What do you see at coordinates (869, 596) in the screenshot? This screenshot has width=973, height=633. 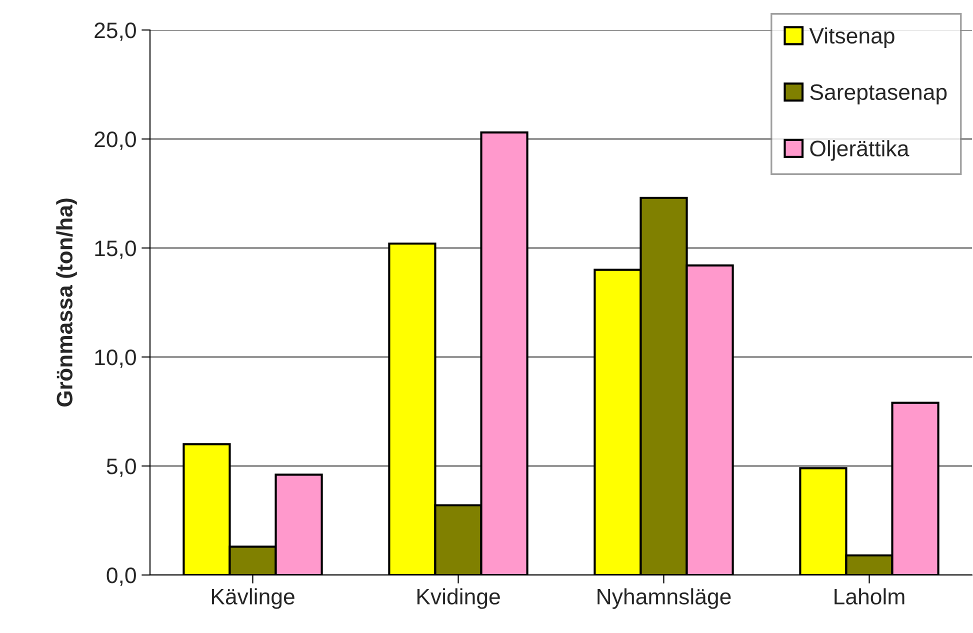 I see `x-tick-label: Laholm` at bounding box center [869, 596].